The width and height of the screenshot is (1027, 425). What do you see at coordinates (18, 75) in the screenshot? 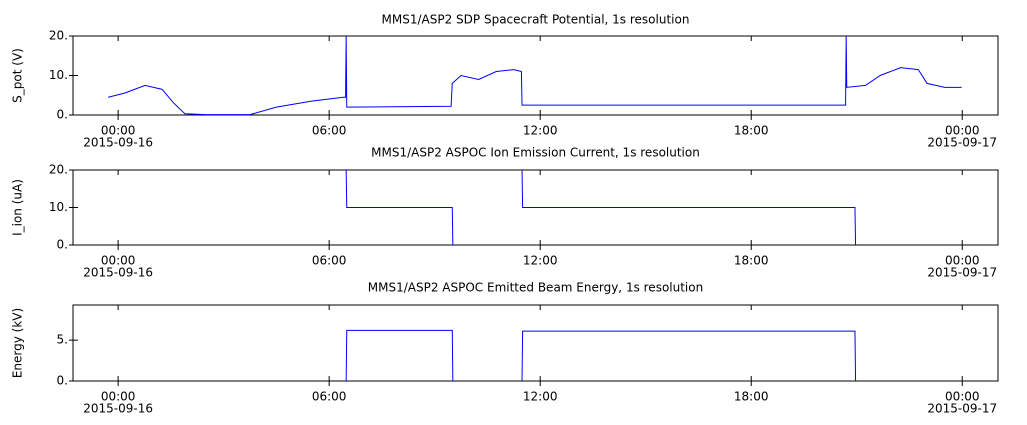
I see `y-axis-label: S_pot (V)` at bounding box center [18, 75].